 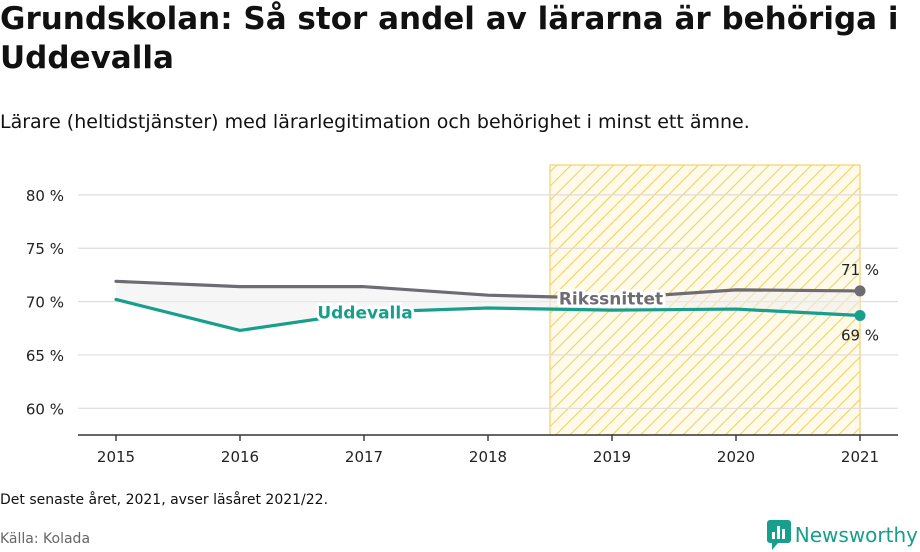 What do you see at coordinates (736, 457) in the screenshot?
I see `x-tick-label: 2020` at bounding box center [736, 457].